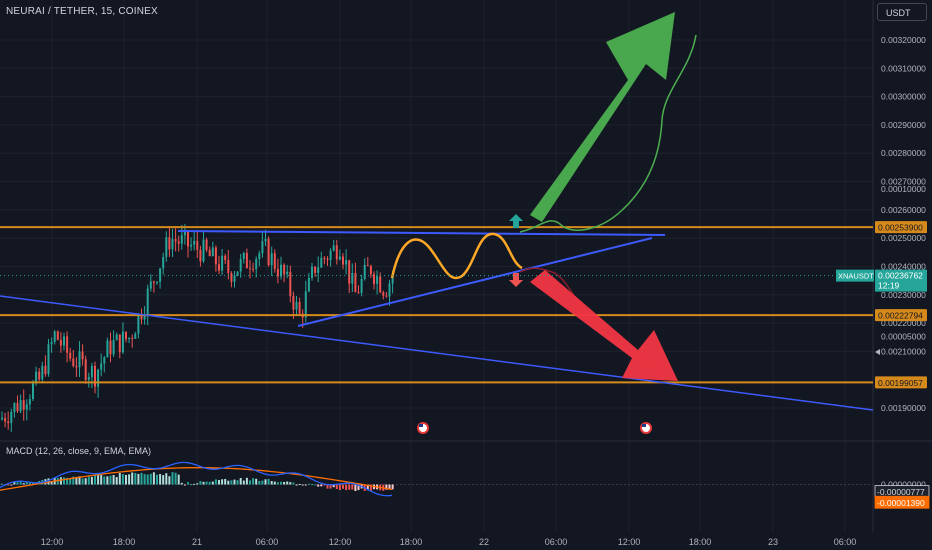 The width and height of the screenshot is (932, 550). I want to click on bullish-arrow, so click(602, 117).